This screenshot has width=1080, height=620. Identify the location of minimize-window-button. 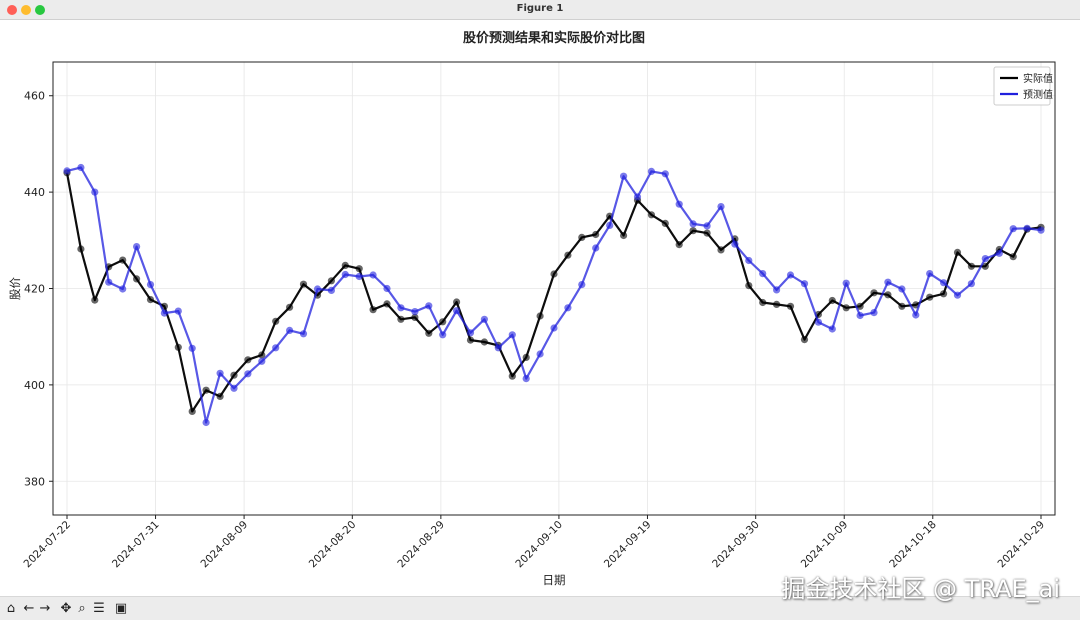
(26, 10).